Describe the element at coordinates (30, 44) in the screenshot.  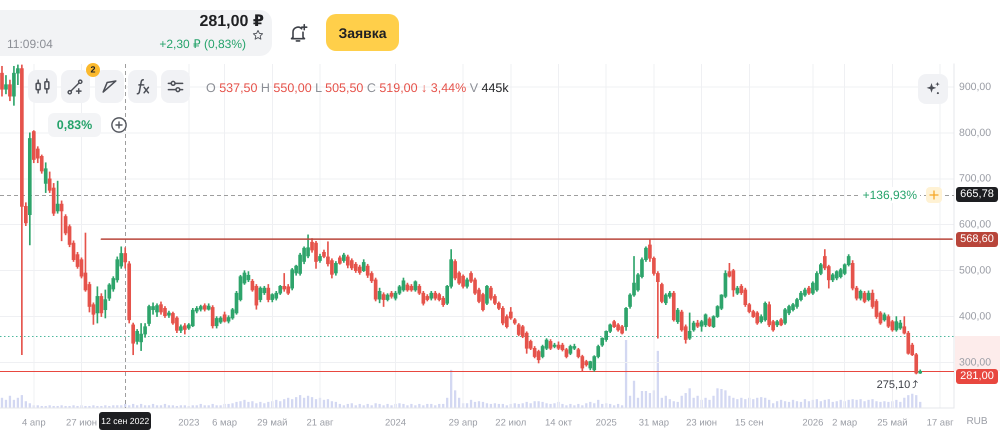
I see `text: 11:09:04` at that location.